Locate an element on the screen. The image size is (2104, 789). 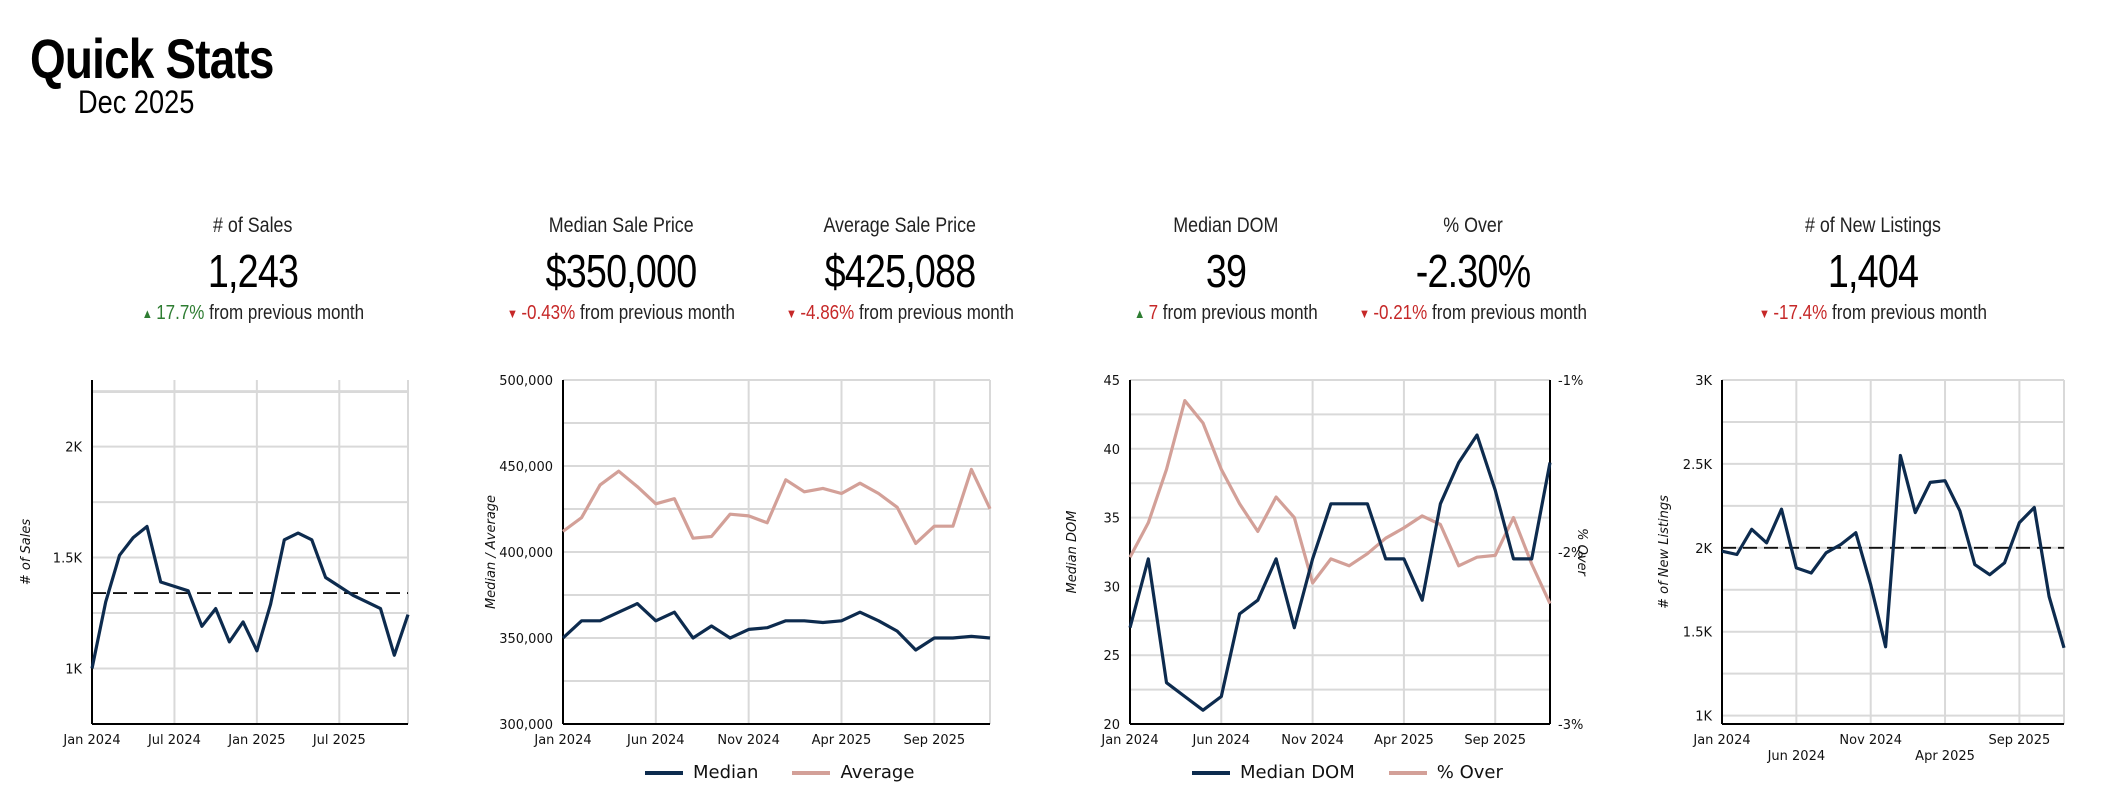
chart3-x-tick-label: Nov 2024 is located at coordinates (1312, 740).